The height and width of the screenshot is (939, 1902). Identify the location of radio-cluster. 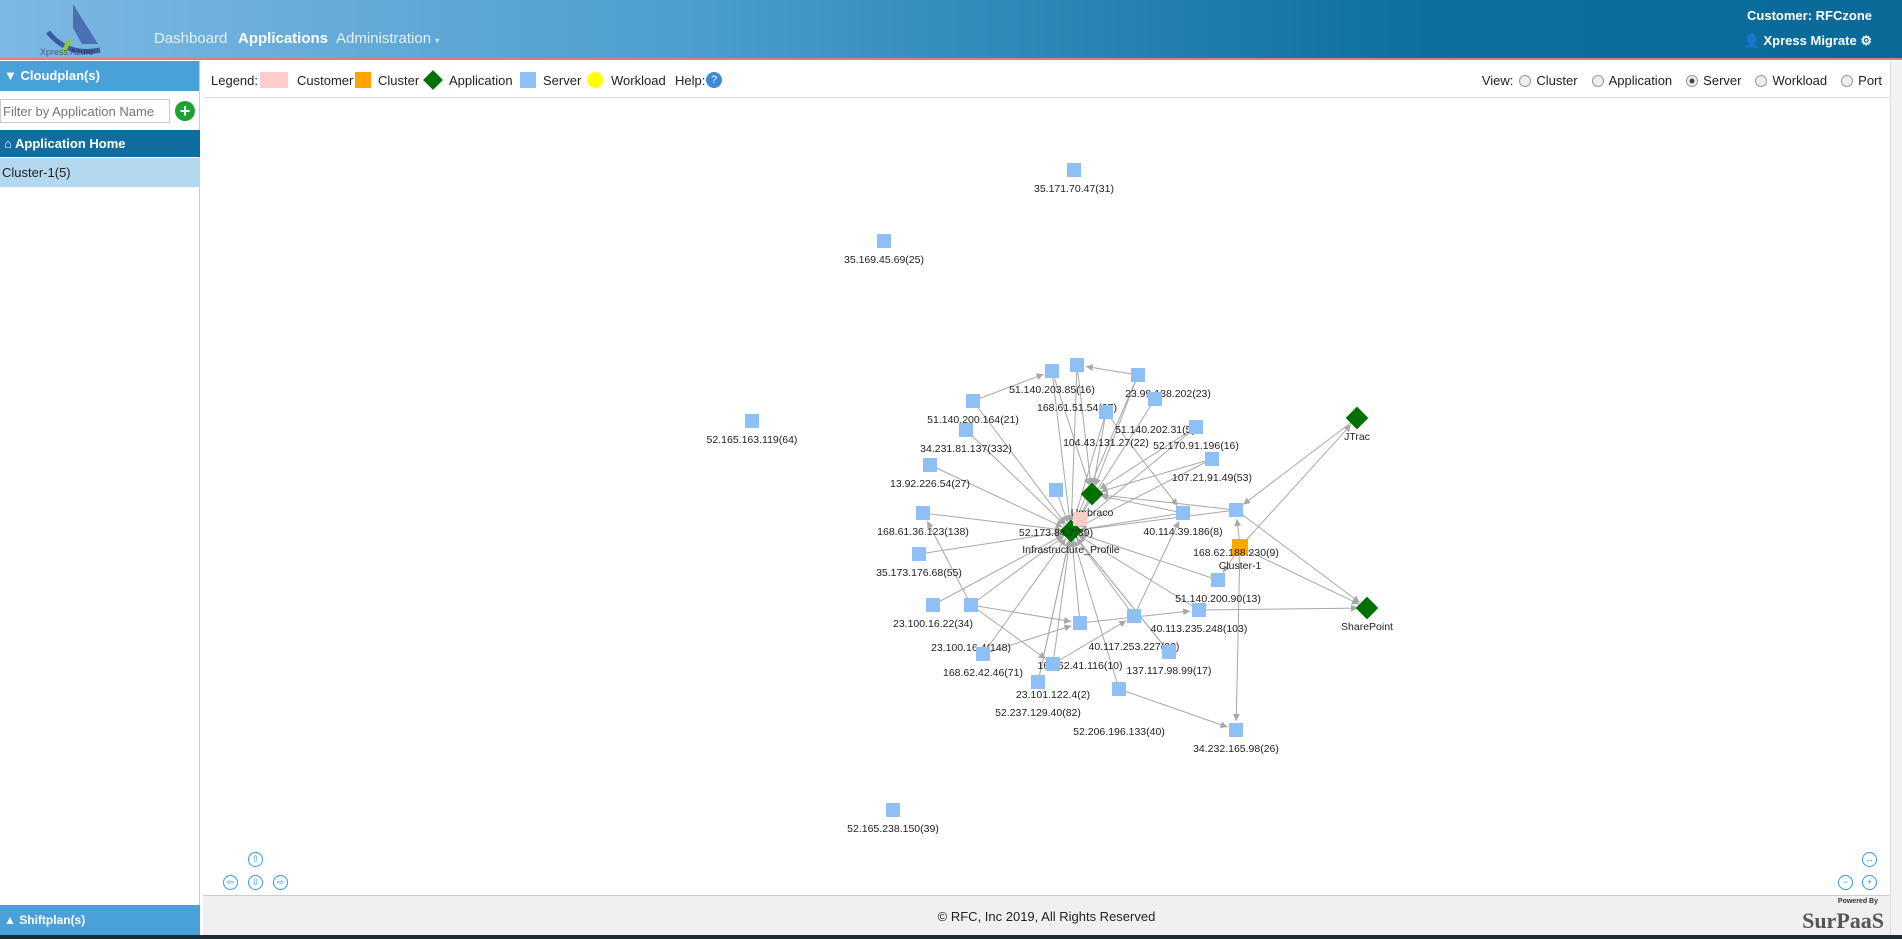
(1525, 80).